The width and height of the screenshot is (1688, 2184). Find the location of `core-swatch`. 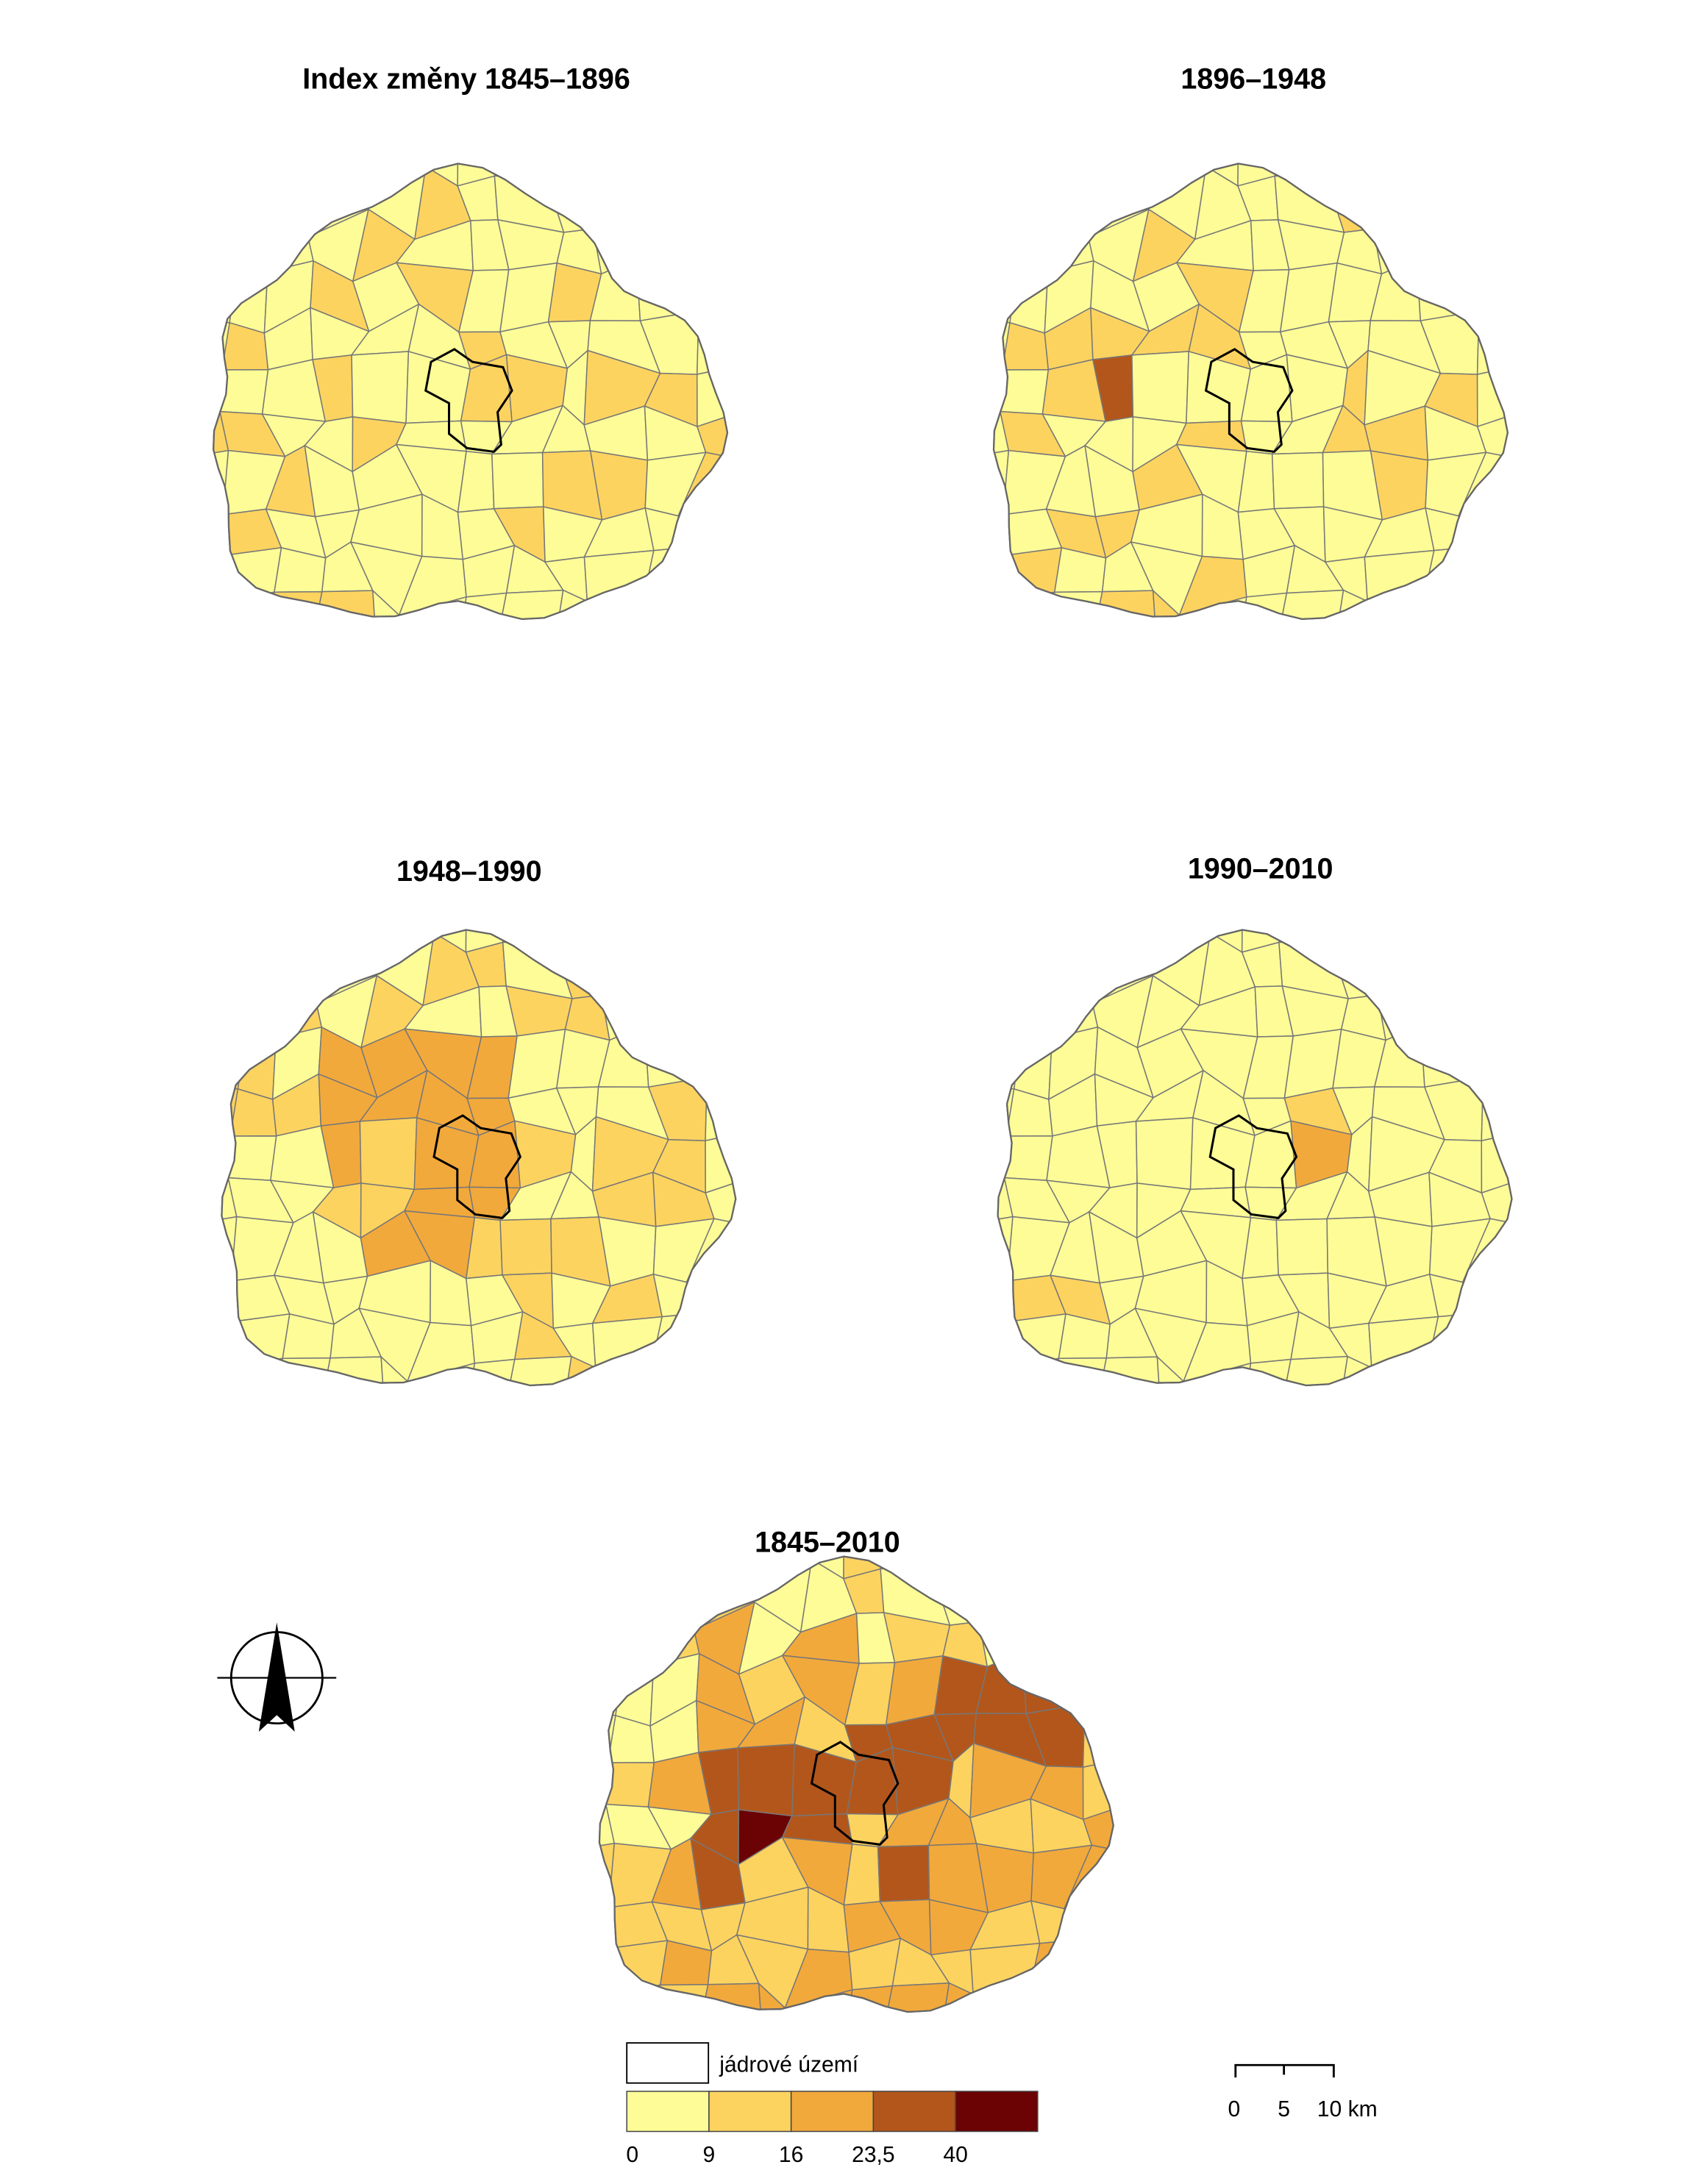

core-swatch is located at coordinates (668, 2063).